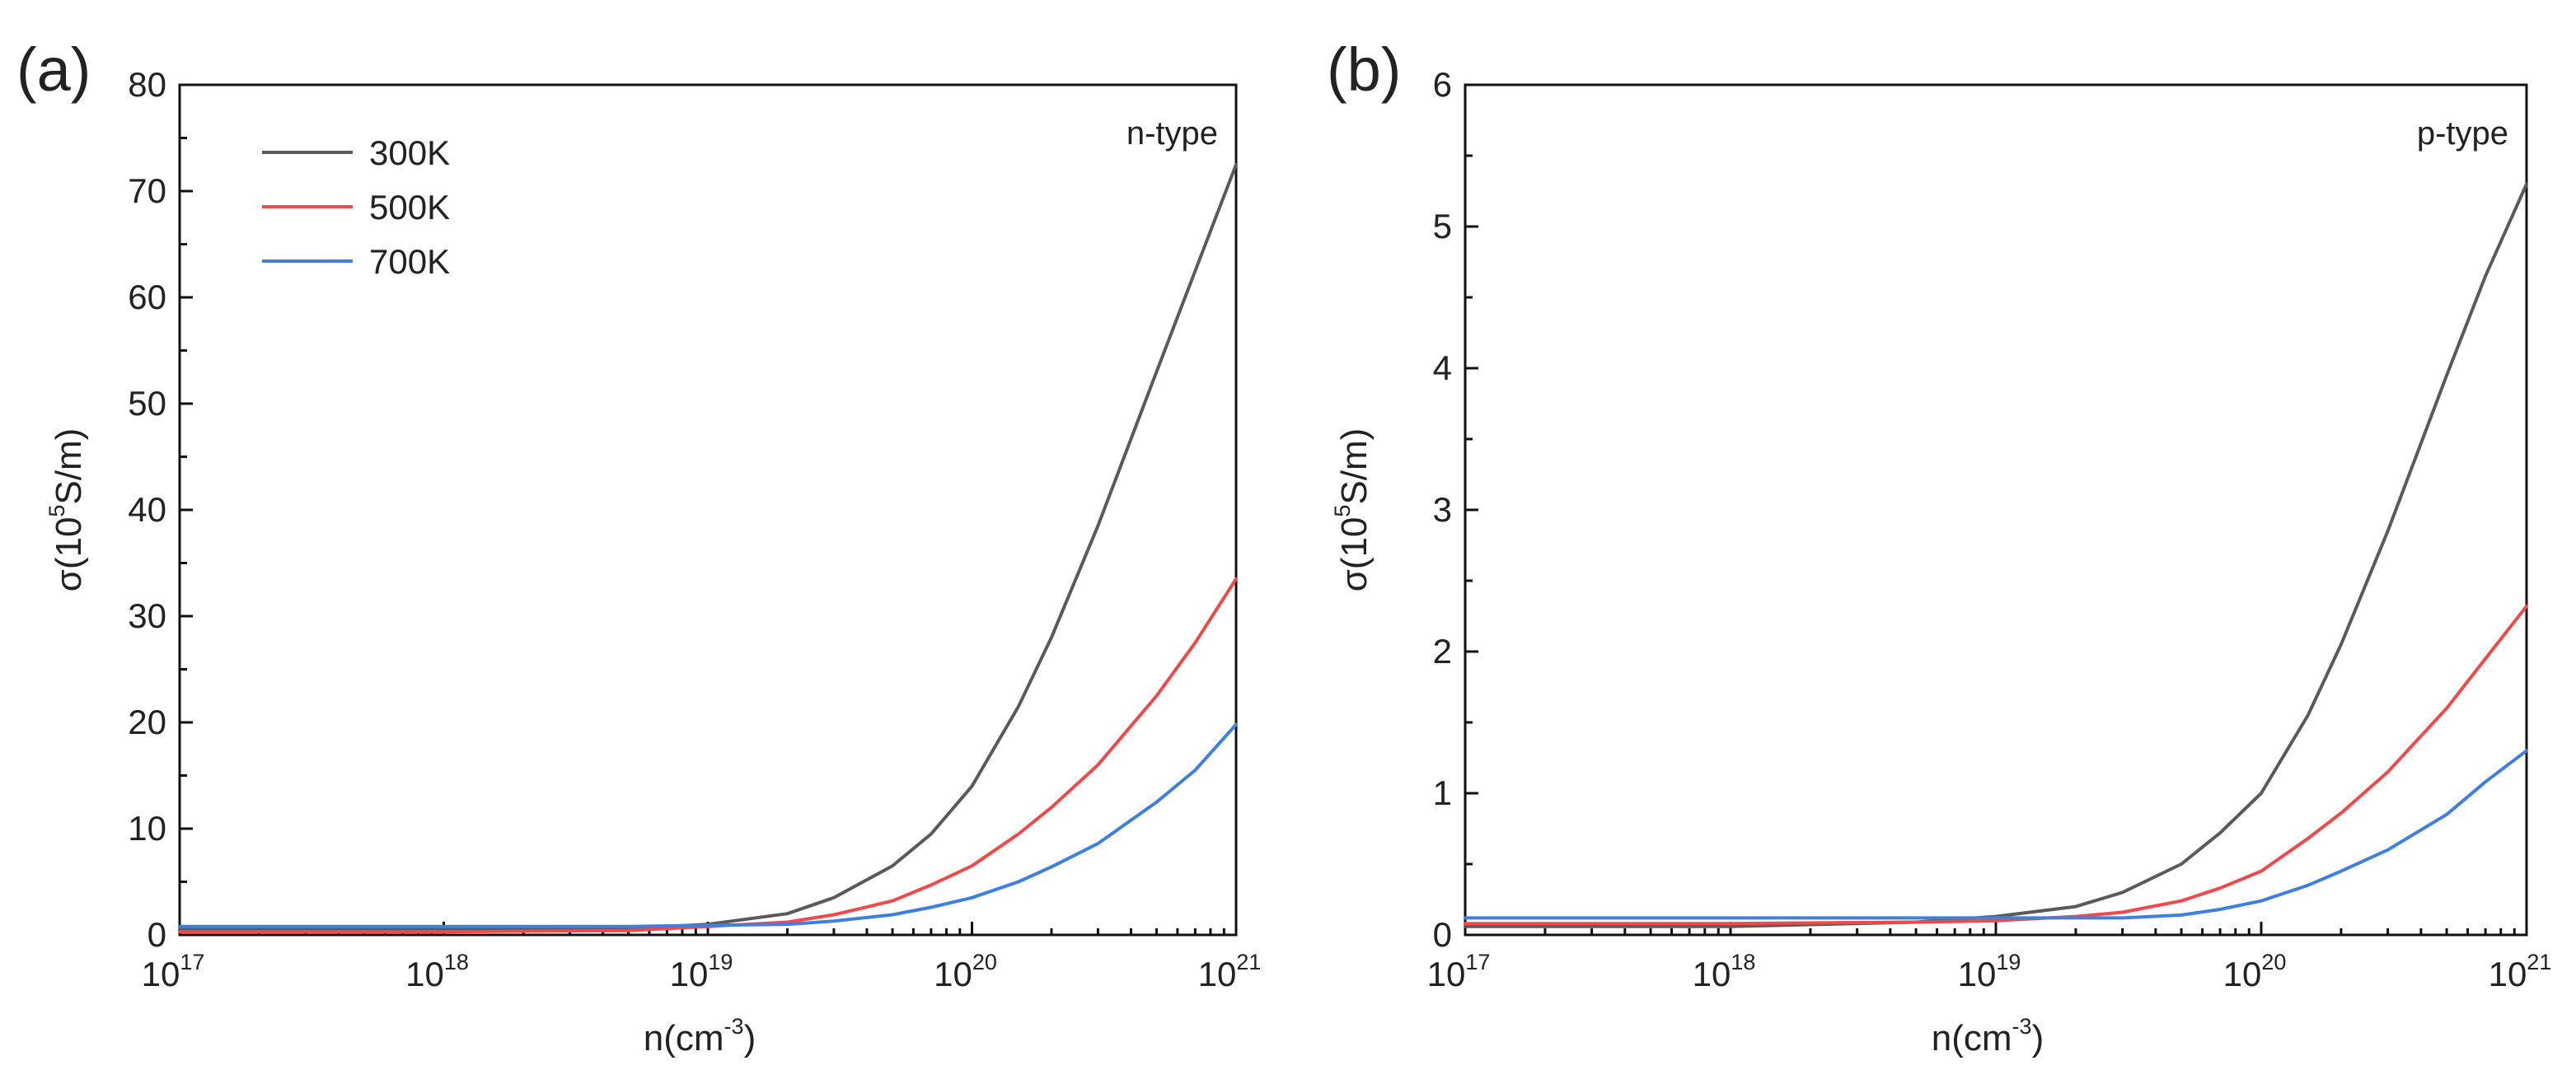 Image resolution: width=2576 pixels, height=1084 pixels. What do you see at coordinates (147, 615) in the screenshot?
I see `y-tick-label: 30` at bounding box center [147, 615].